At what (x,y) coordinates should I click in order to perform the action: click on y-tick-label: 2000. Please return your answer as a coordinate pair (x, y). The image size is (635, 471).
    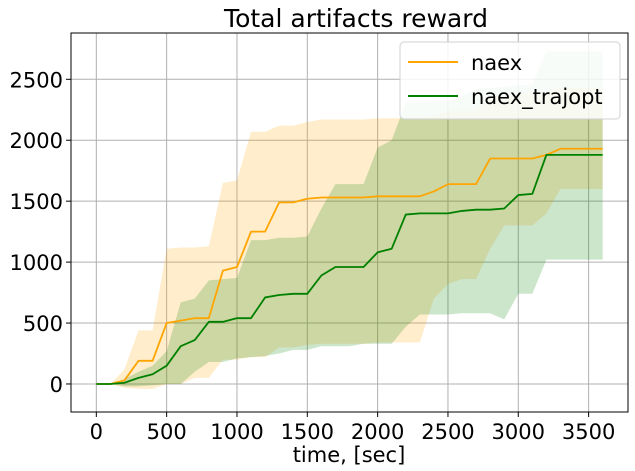
    Looking at the image, I should click on (36, 141).